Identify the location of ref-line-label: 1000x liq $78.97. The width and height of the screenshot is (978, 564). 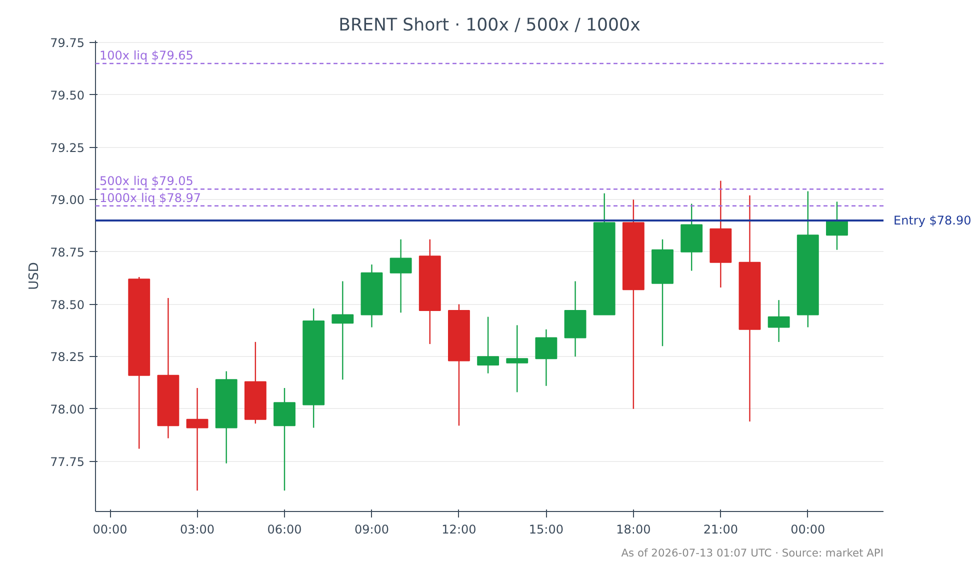
(151, 197).